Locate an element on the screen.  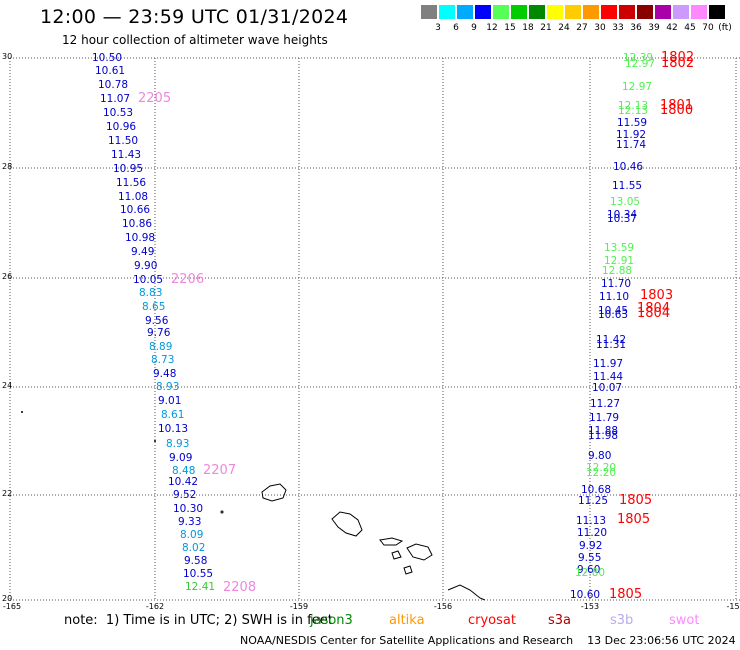
wave-height-value: 11.97 is located at coordinates (608, 364).